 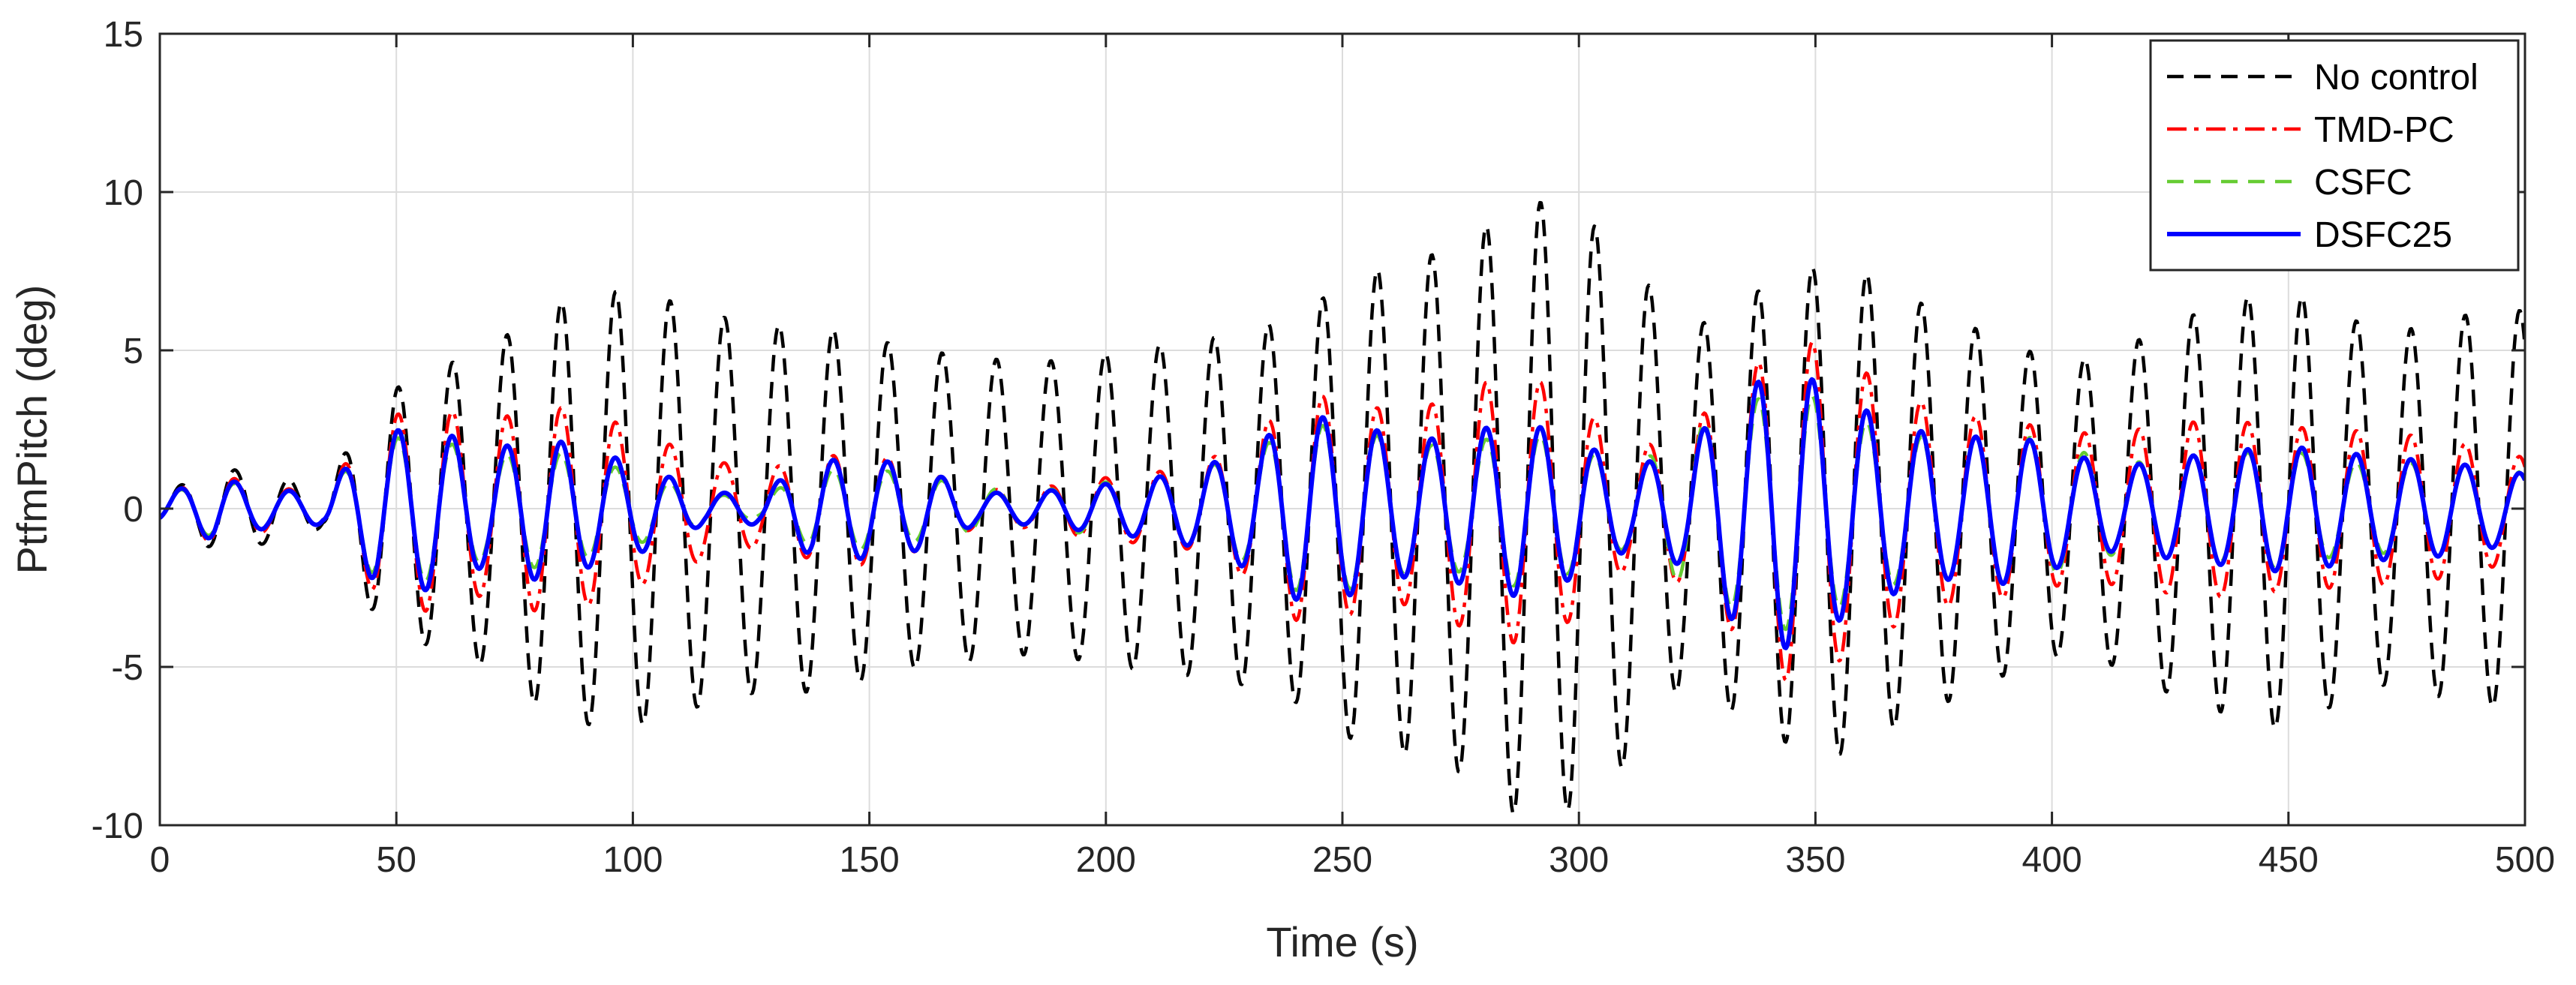 What do you see at coordinates (133, 351) in the screenshot?
I see `y-tick-label: 5` at bounding box center [133, 351].